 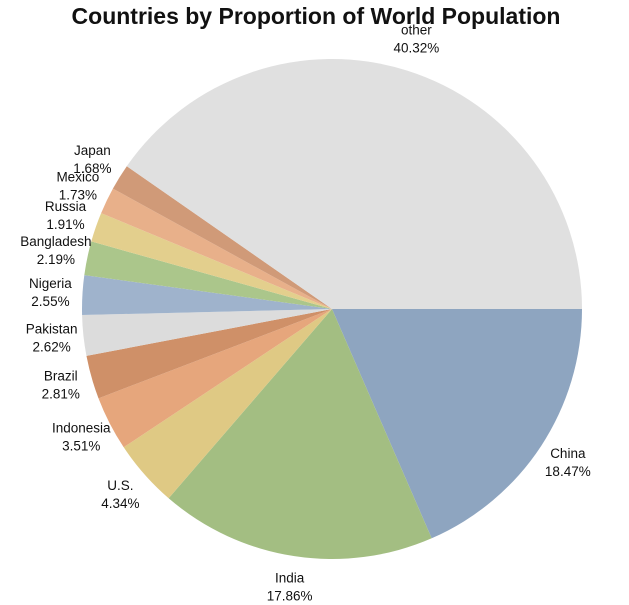 What do you see at coordinates (66, 206) in the screenshot?
I see `slice-label: Russia` at bounding box center [66, 206].